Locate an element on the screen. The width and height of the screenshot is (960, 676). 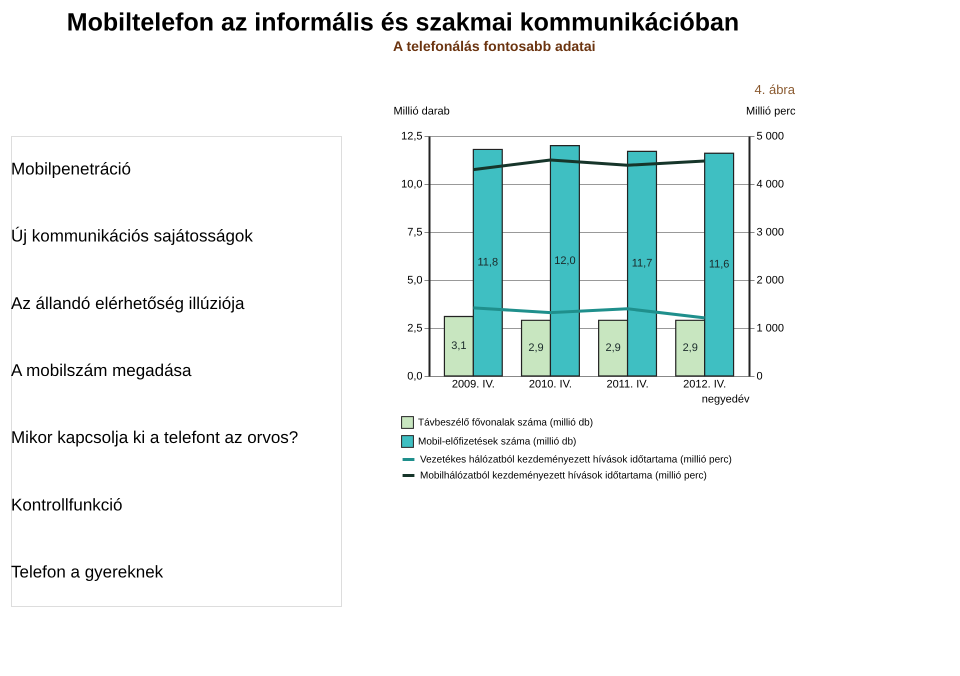
chart-title: Mobiltelefon az informális és szakmai kommunikációban is located at coordinates (403, 22).